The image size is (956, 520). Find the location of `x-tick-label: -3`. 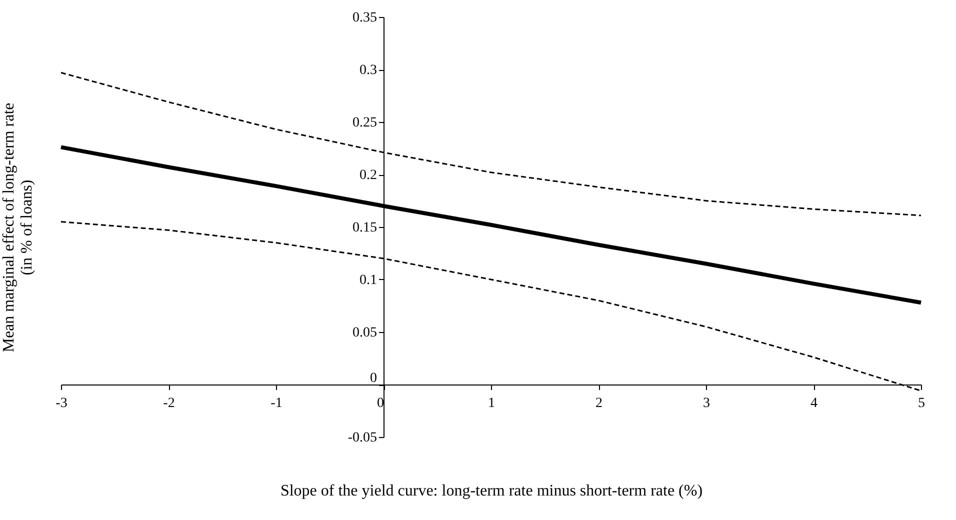

x-tick-label: -3 is located at coordinates (62, 403).